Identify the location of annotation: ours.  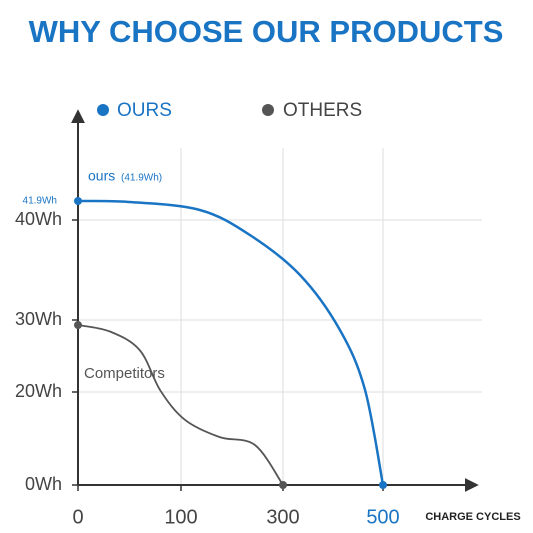
(101, 176).